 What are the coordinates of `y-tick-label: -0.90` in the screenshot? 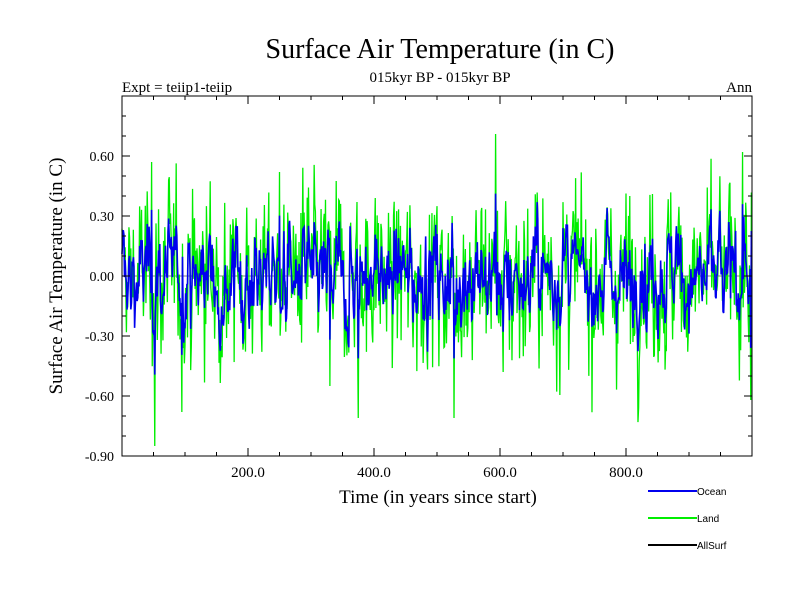 It's located at (99, 457).